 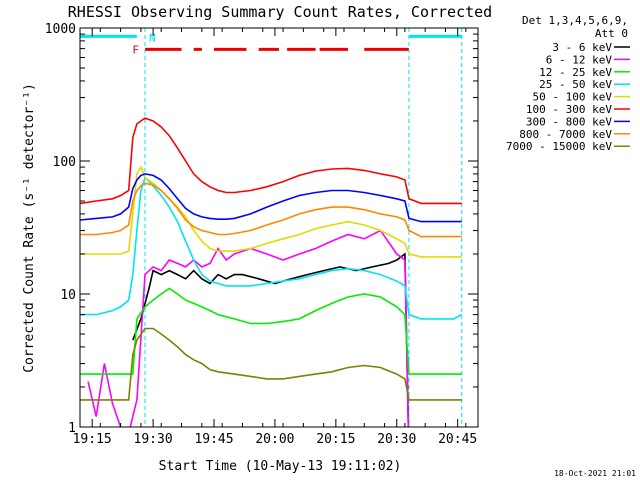 I want to click on x-tick-label: 20:45, so click(x=457, y=439).